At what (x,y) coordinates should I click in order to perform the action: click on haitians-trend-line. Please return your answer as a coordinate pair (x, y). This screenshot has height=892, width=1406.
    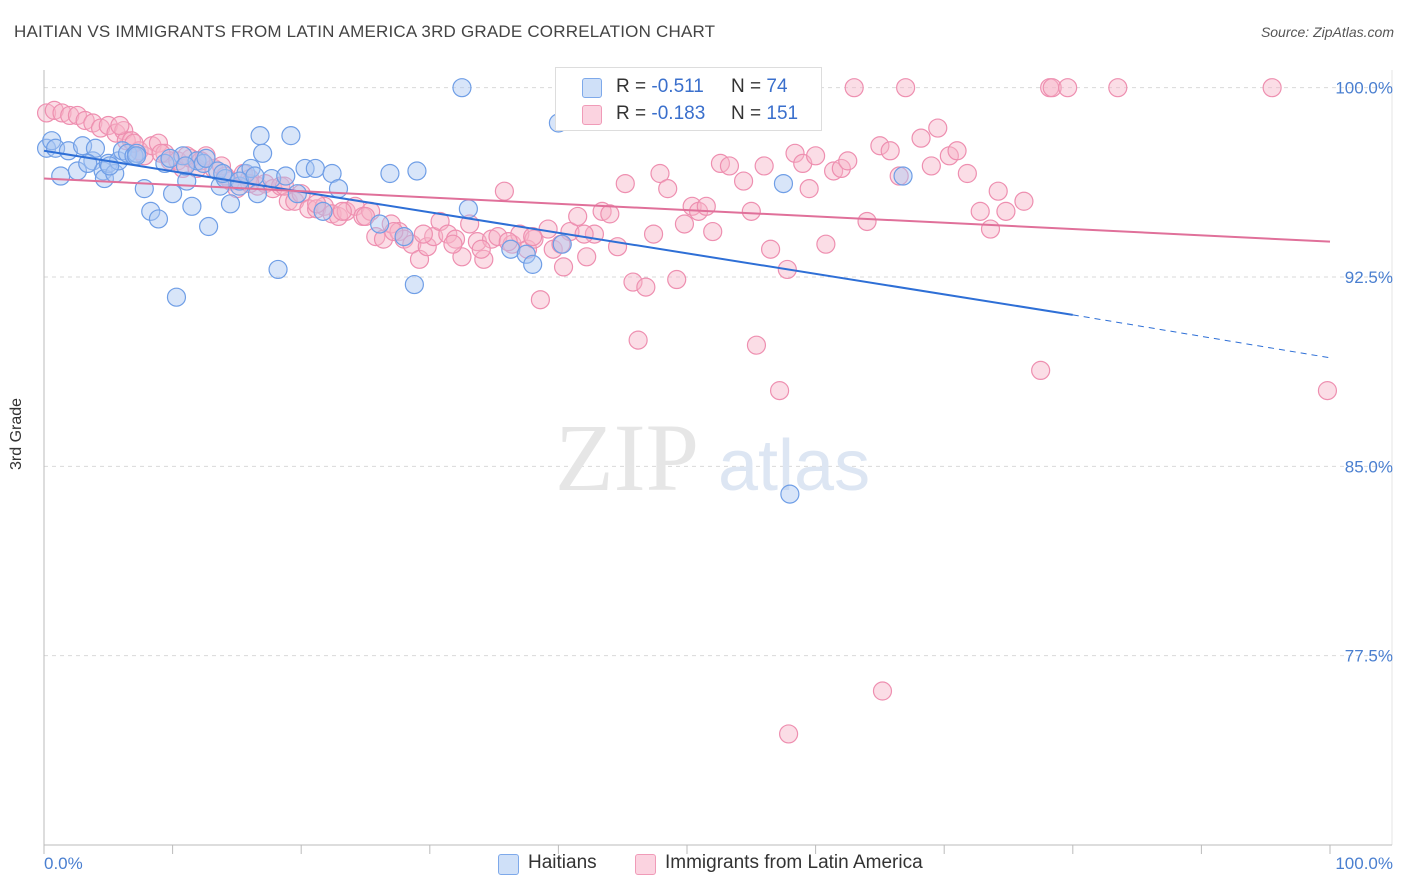
    Looking at the image, I should click on (558, 232).